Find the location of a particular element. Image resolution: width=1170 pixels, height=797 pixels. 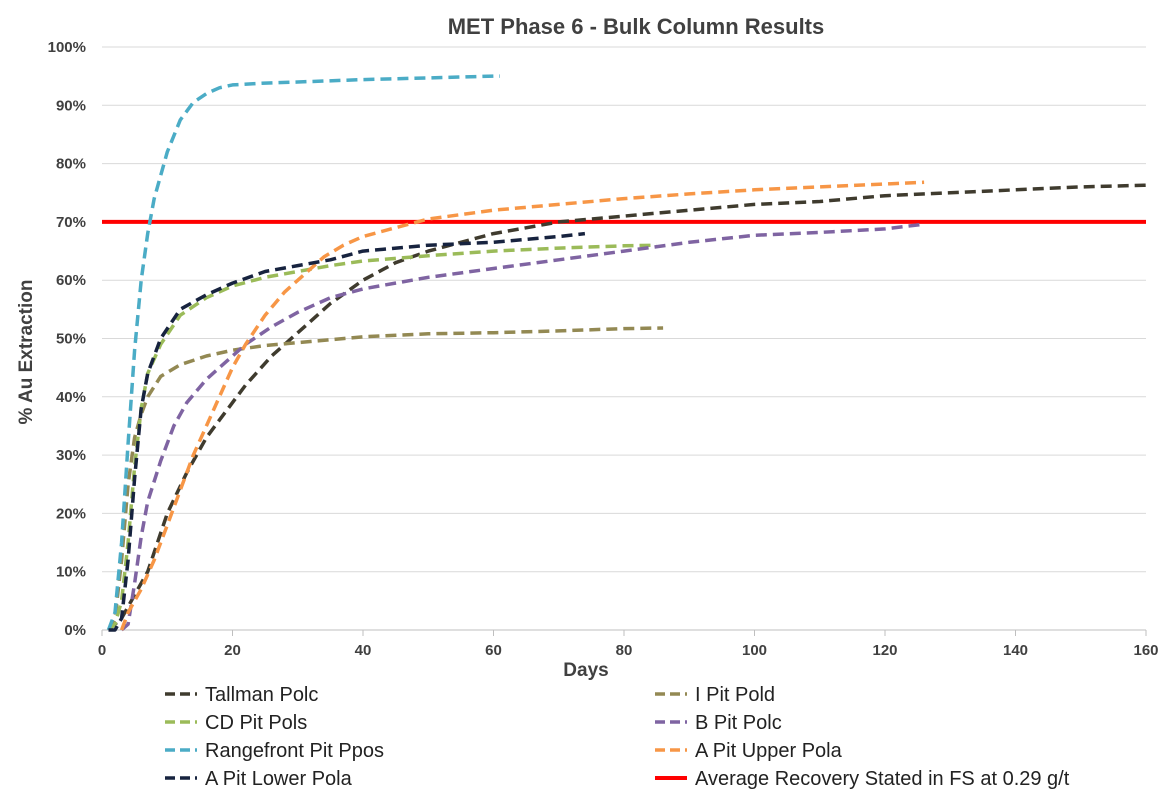

y-tick-label: 30% is located at coordinates (71, 455).